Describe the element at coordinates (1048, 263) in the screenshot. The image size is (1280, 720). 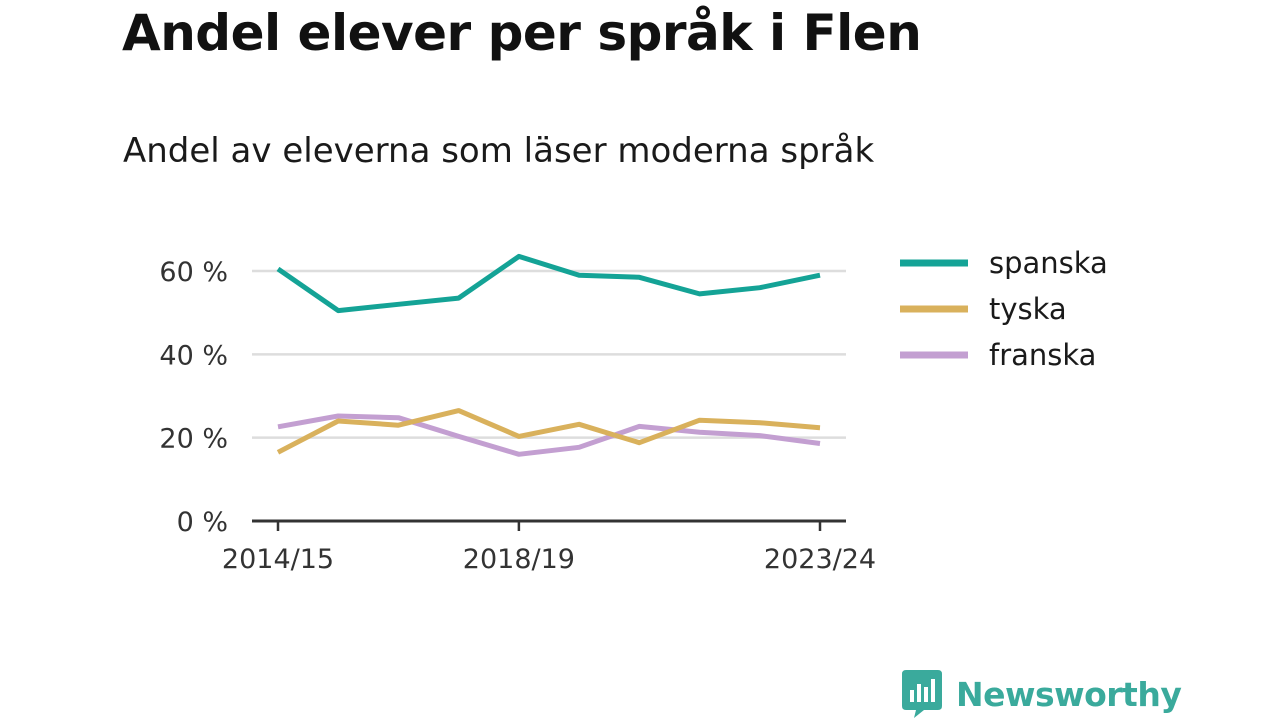
I see `legend-label-spanska: spanska` at that location.